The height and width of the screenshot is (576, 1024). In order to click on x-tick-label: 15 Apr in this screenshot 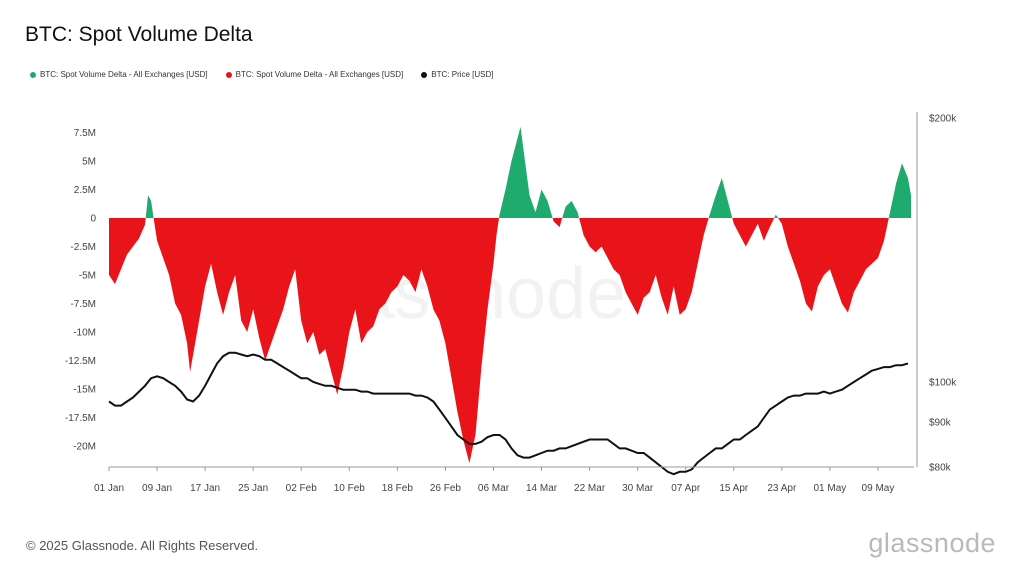, I will do `click(734, 488)`.